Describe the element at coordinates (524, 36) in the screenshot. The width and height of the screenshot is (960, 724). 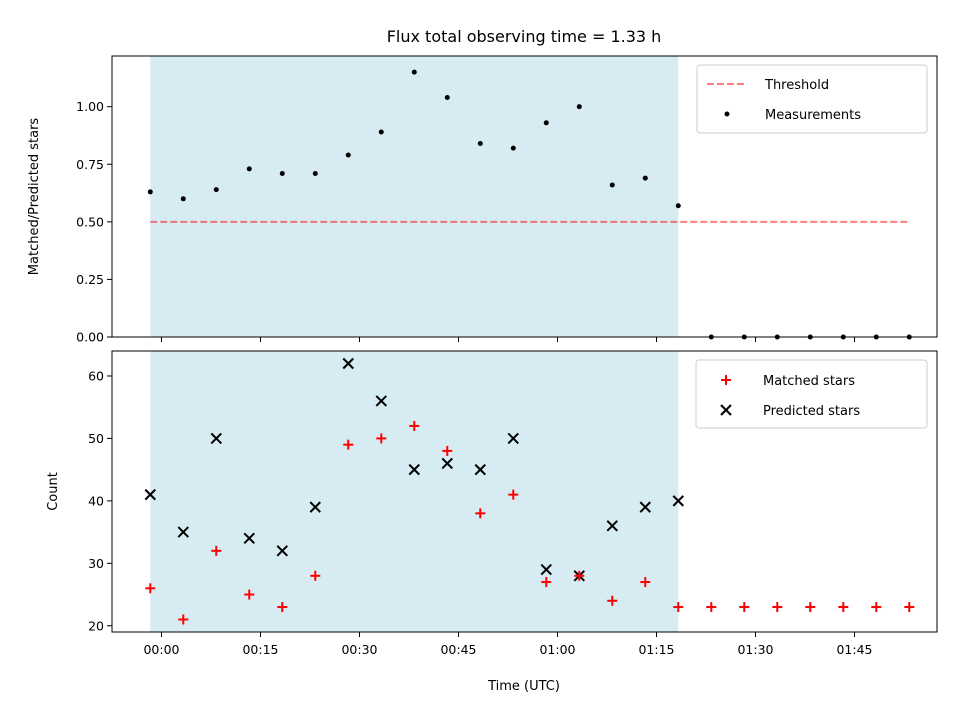
I see `chart-title: Flux total observing time = 1.33 h` at that location.